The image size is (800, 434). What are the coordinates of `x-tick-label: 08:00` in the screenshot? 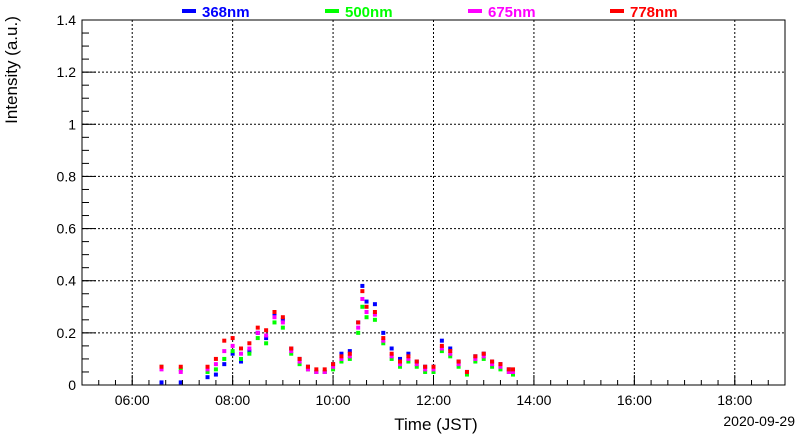 It's located at (232, 400).